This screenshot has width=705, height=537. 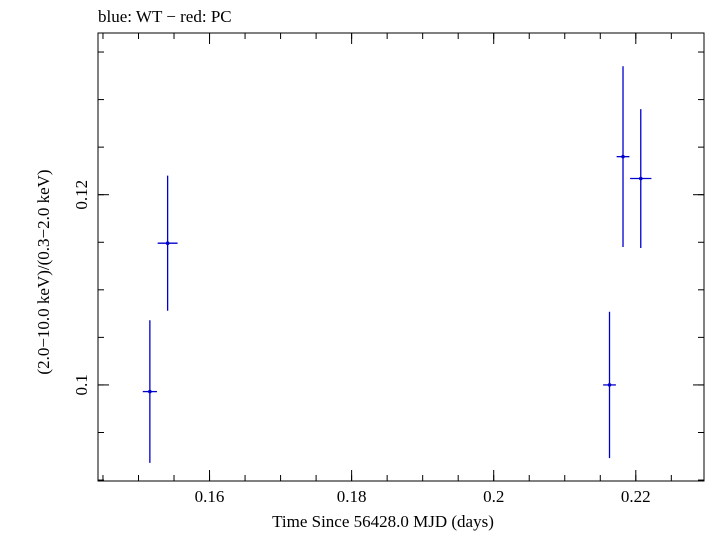 I want to click on chart-title: blue: WT − red: PC, so click(x=165, y=16).